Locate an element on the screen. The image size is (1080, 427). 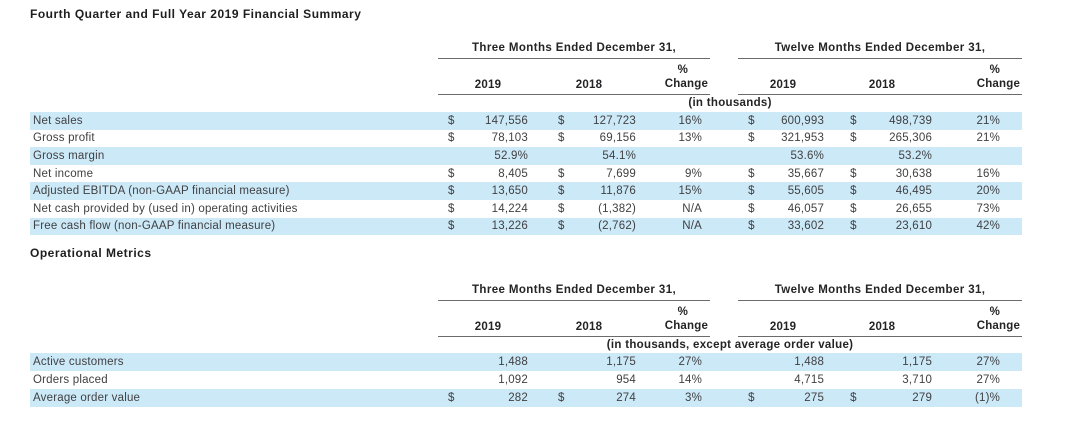
value-q4-2018: 54.1% is located at coordinates (604, 156).